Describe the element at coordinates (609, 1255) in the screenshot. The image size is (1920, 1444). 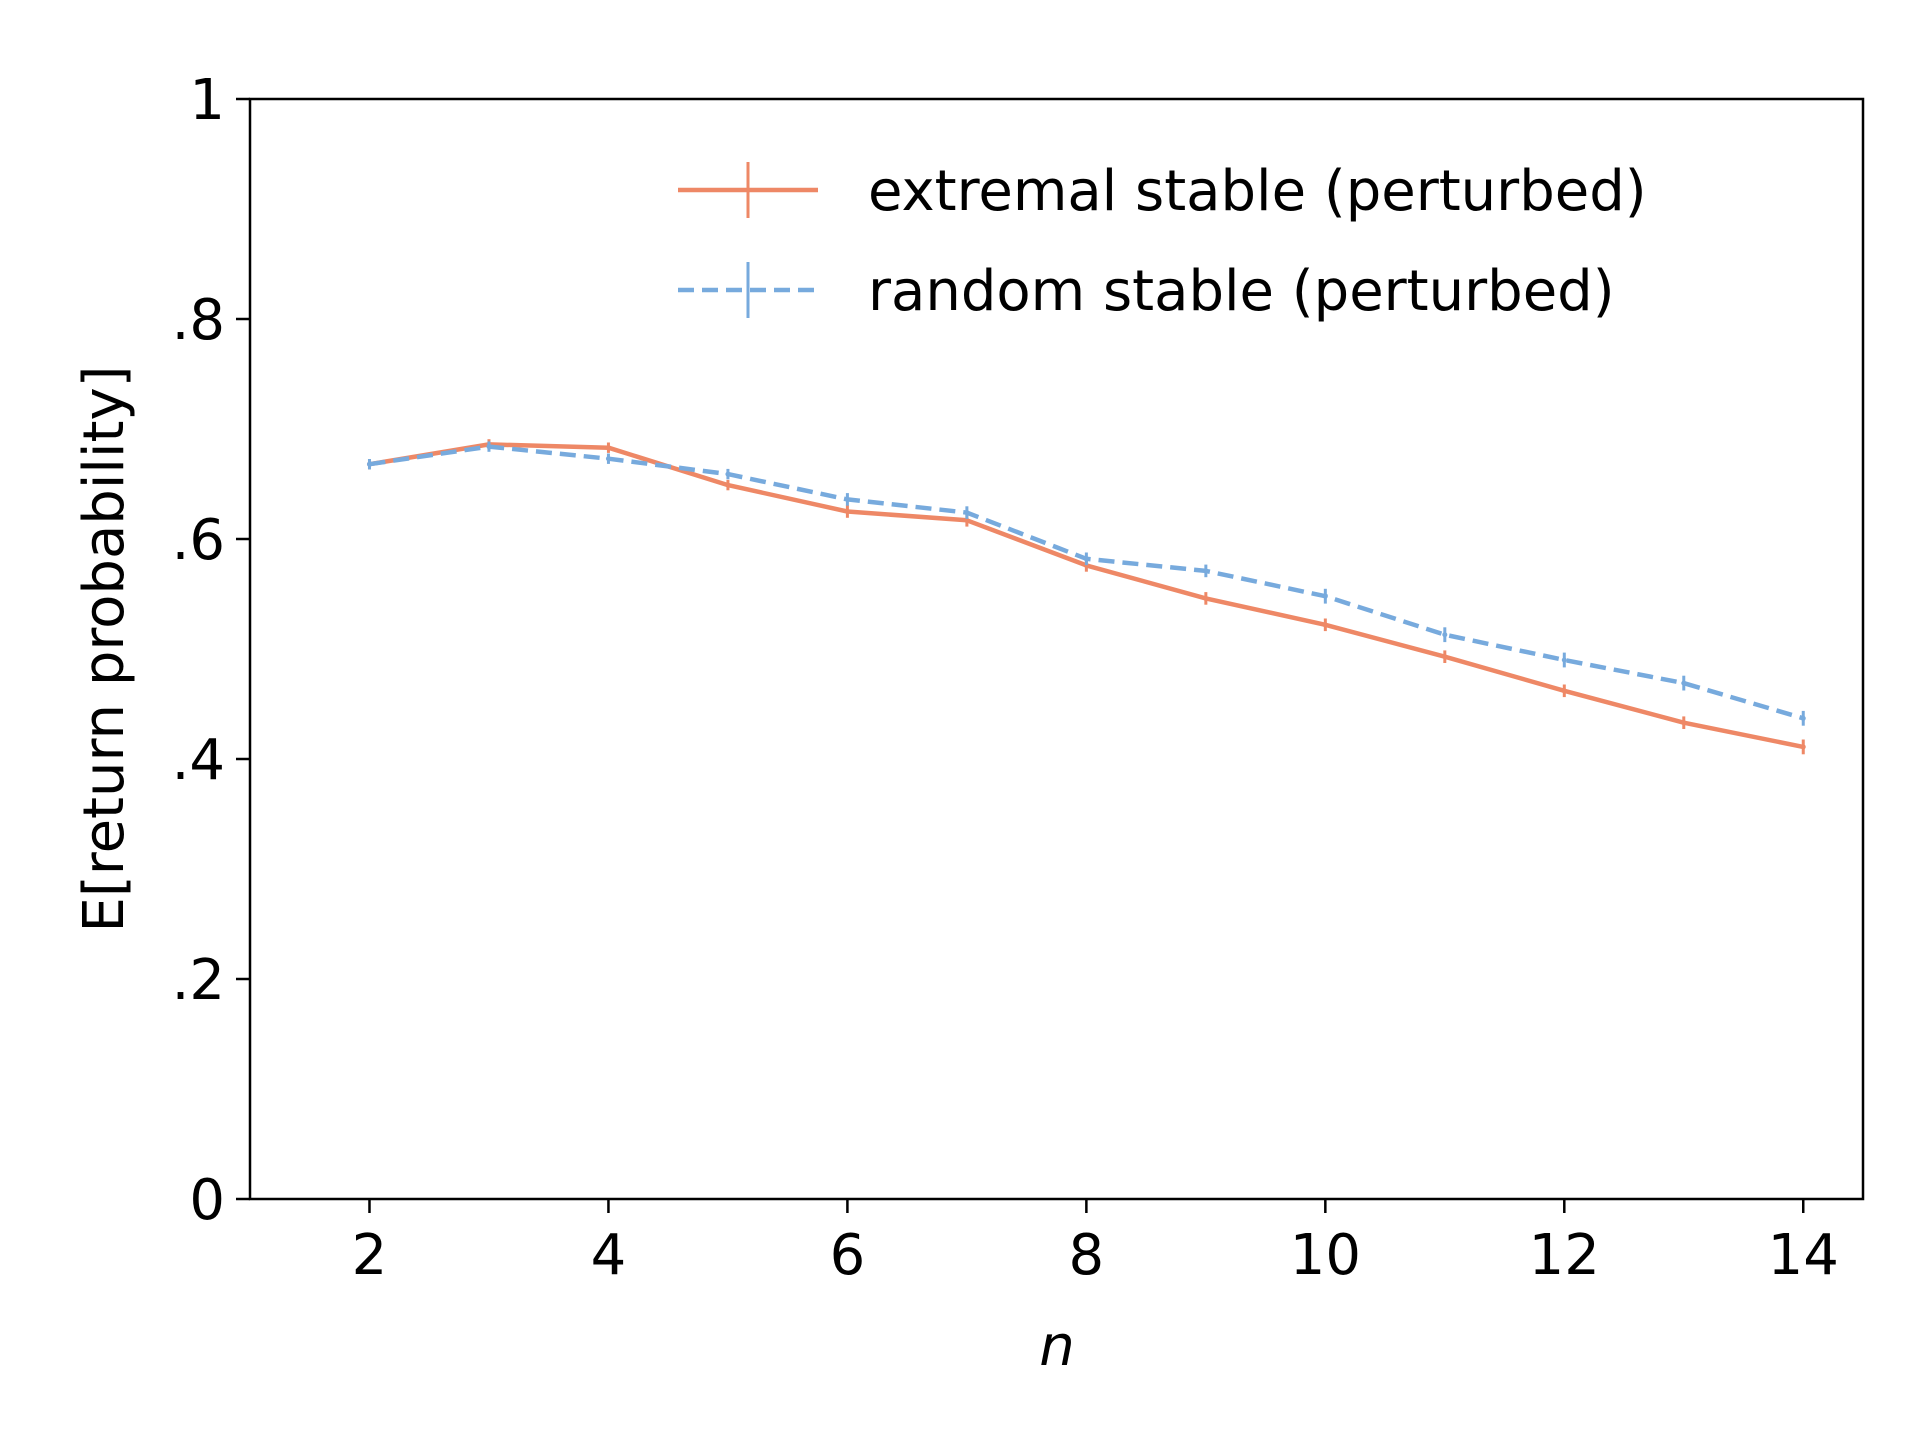
I see `x-tick-label: 4` at that location.